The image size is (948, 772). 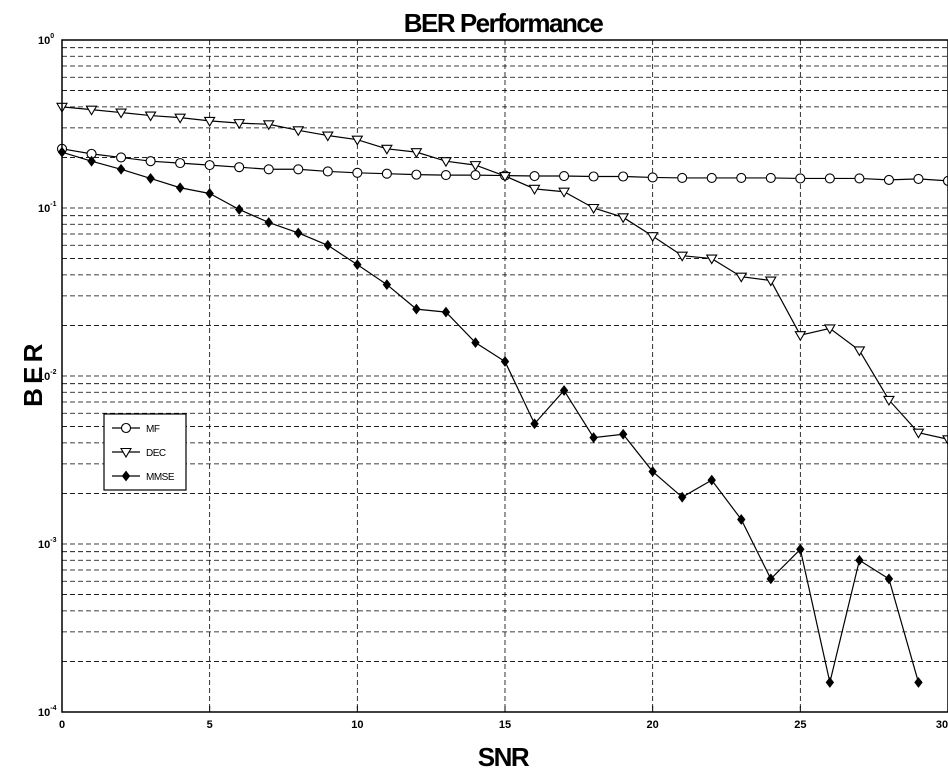 What do you see at coordinates (47, 712) in the screenshot?
I see `y-tick-label: 10⁻⁴` at bounding box center [47, 712].